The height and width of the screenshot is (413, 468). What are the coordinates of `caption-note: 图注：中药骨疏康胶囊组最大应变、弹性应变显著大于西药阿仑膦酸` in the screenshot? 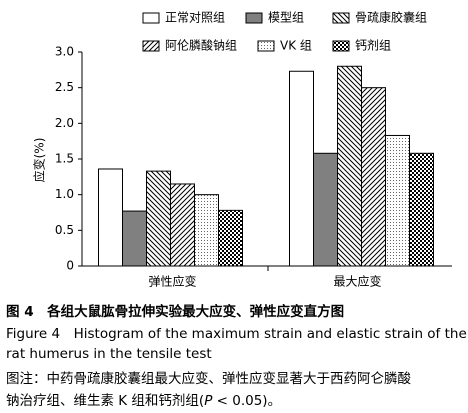 It's located at (208, 378).